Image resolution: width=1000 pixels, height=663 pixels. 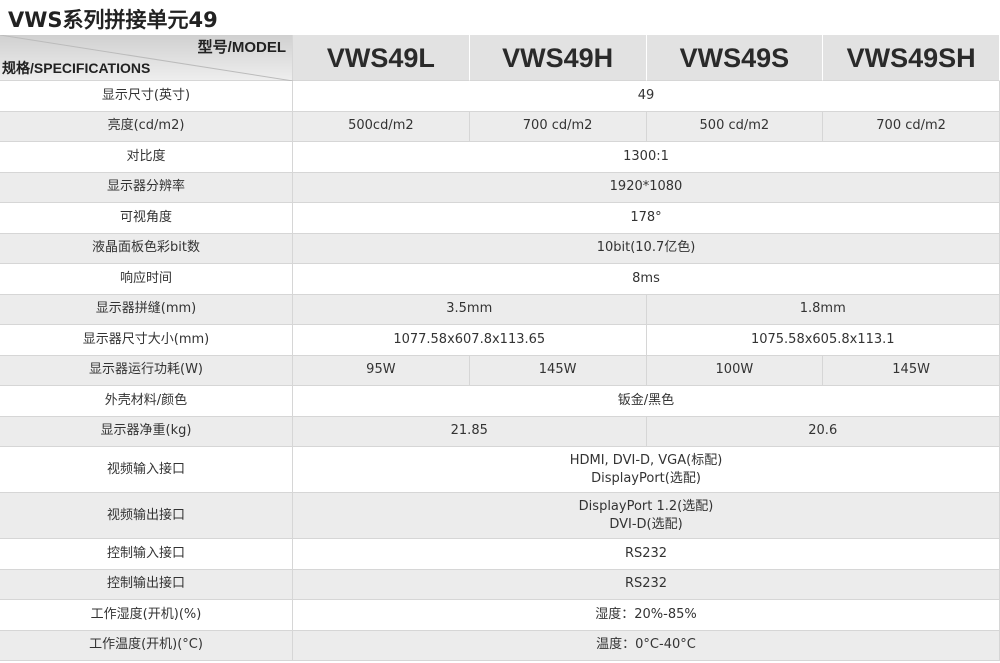 I want to click on spec-cell: 10bit(10.7亿色), so click(x=646, y=248).